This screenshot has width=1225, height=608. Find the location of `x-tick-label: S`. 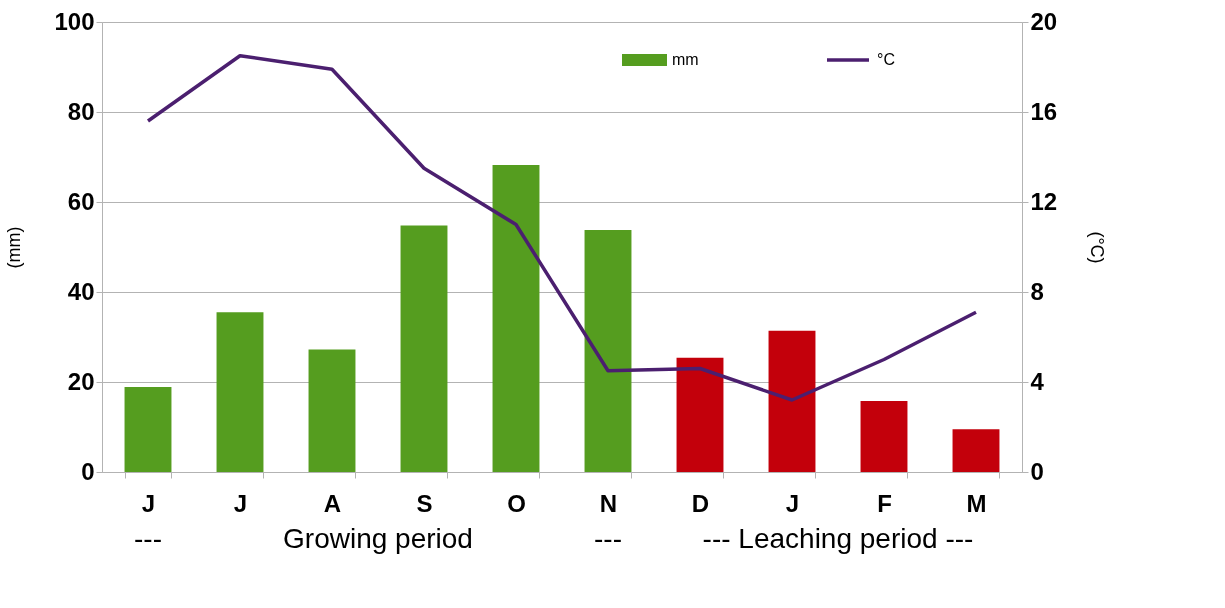

x-tick-label: S is located at coordinates (424, 503).